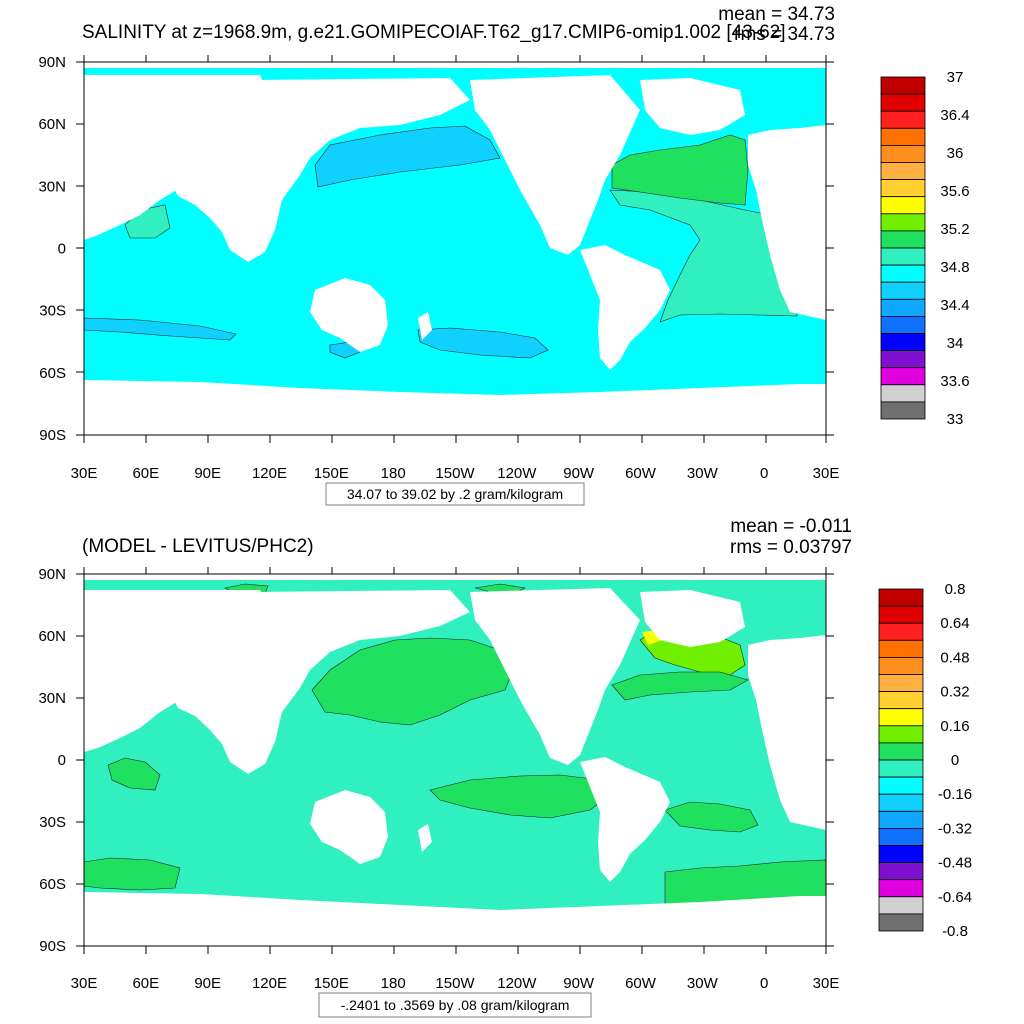 This screenshot has width=1024, height=1024. I want to click on colorbar-label: -0.16, so click(955, 794).